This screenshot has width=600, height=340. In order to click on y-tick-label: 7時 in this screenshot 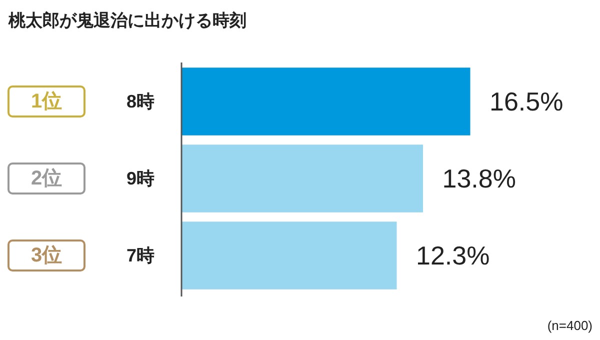, I will do `click(140, 256)`.